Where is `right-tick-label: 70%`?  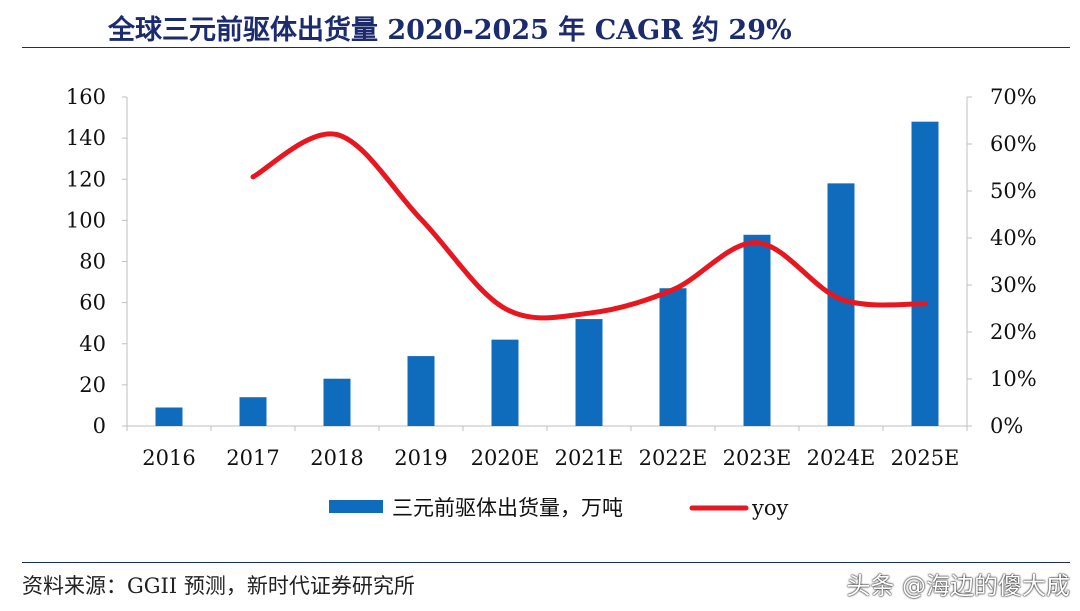 right-tick-label: 70% is located at coordinates (1013, 97).